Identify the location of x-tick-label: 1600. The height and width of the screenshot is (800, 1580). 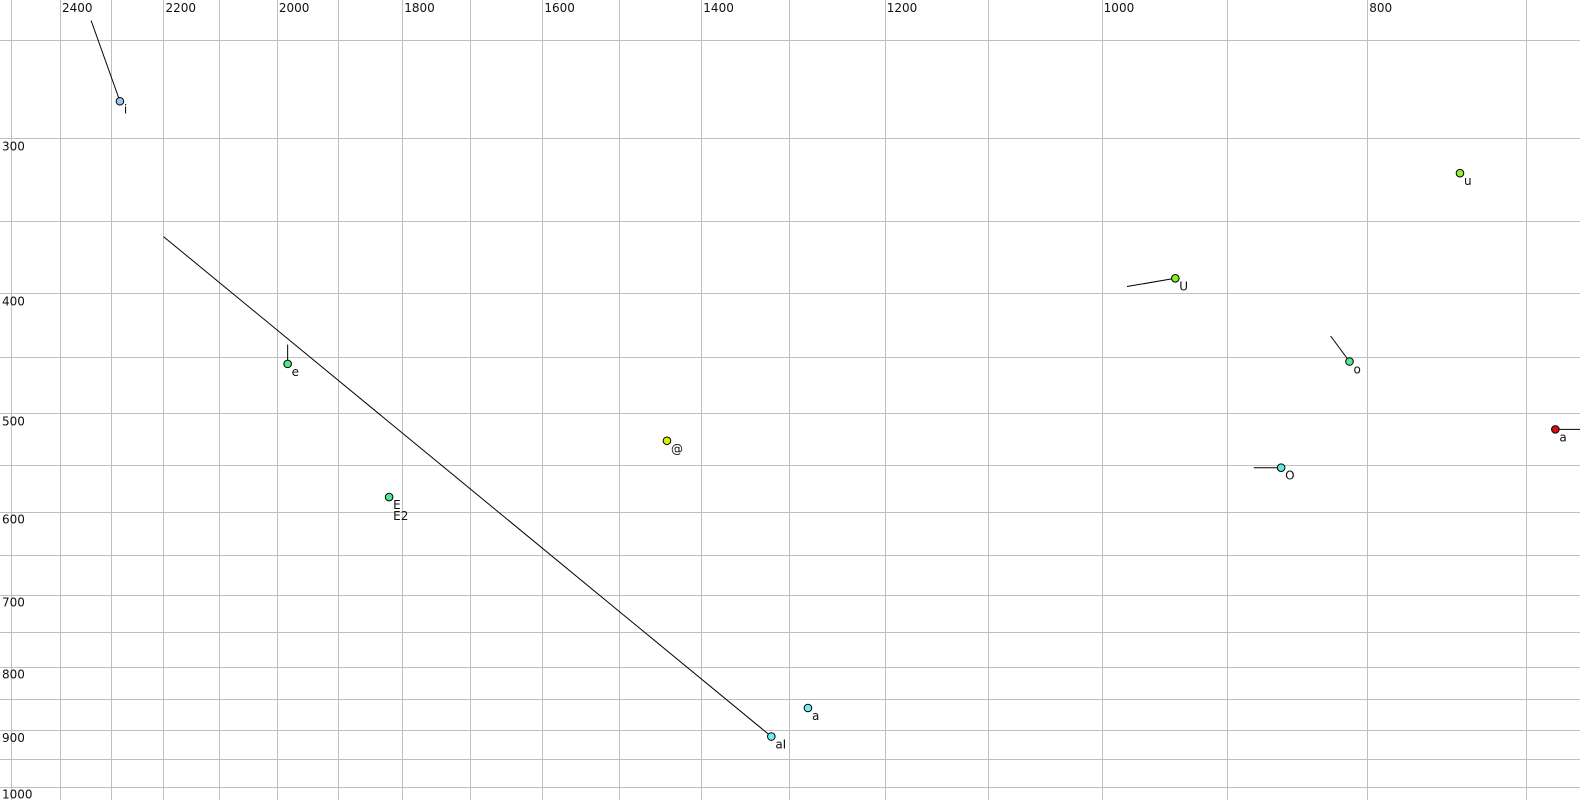
(559, 8).